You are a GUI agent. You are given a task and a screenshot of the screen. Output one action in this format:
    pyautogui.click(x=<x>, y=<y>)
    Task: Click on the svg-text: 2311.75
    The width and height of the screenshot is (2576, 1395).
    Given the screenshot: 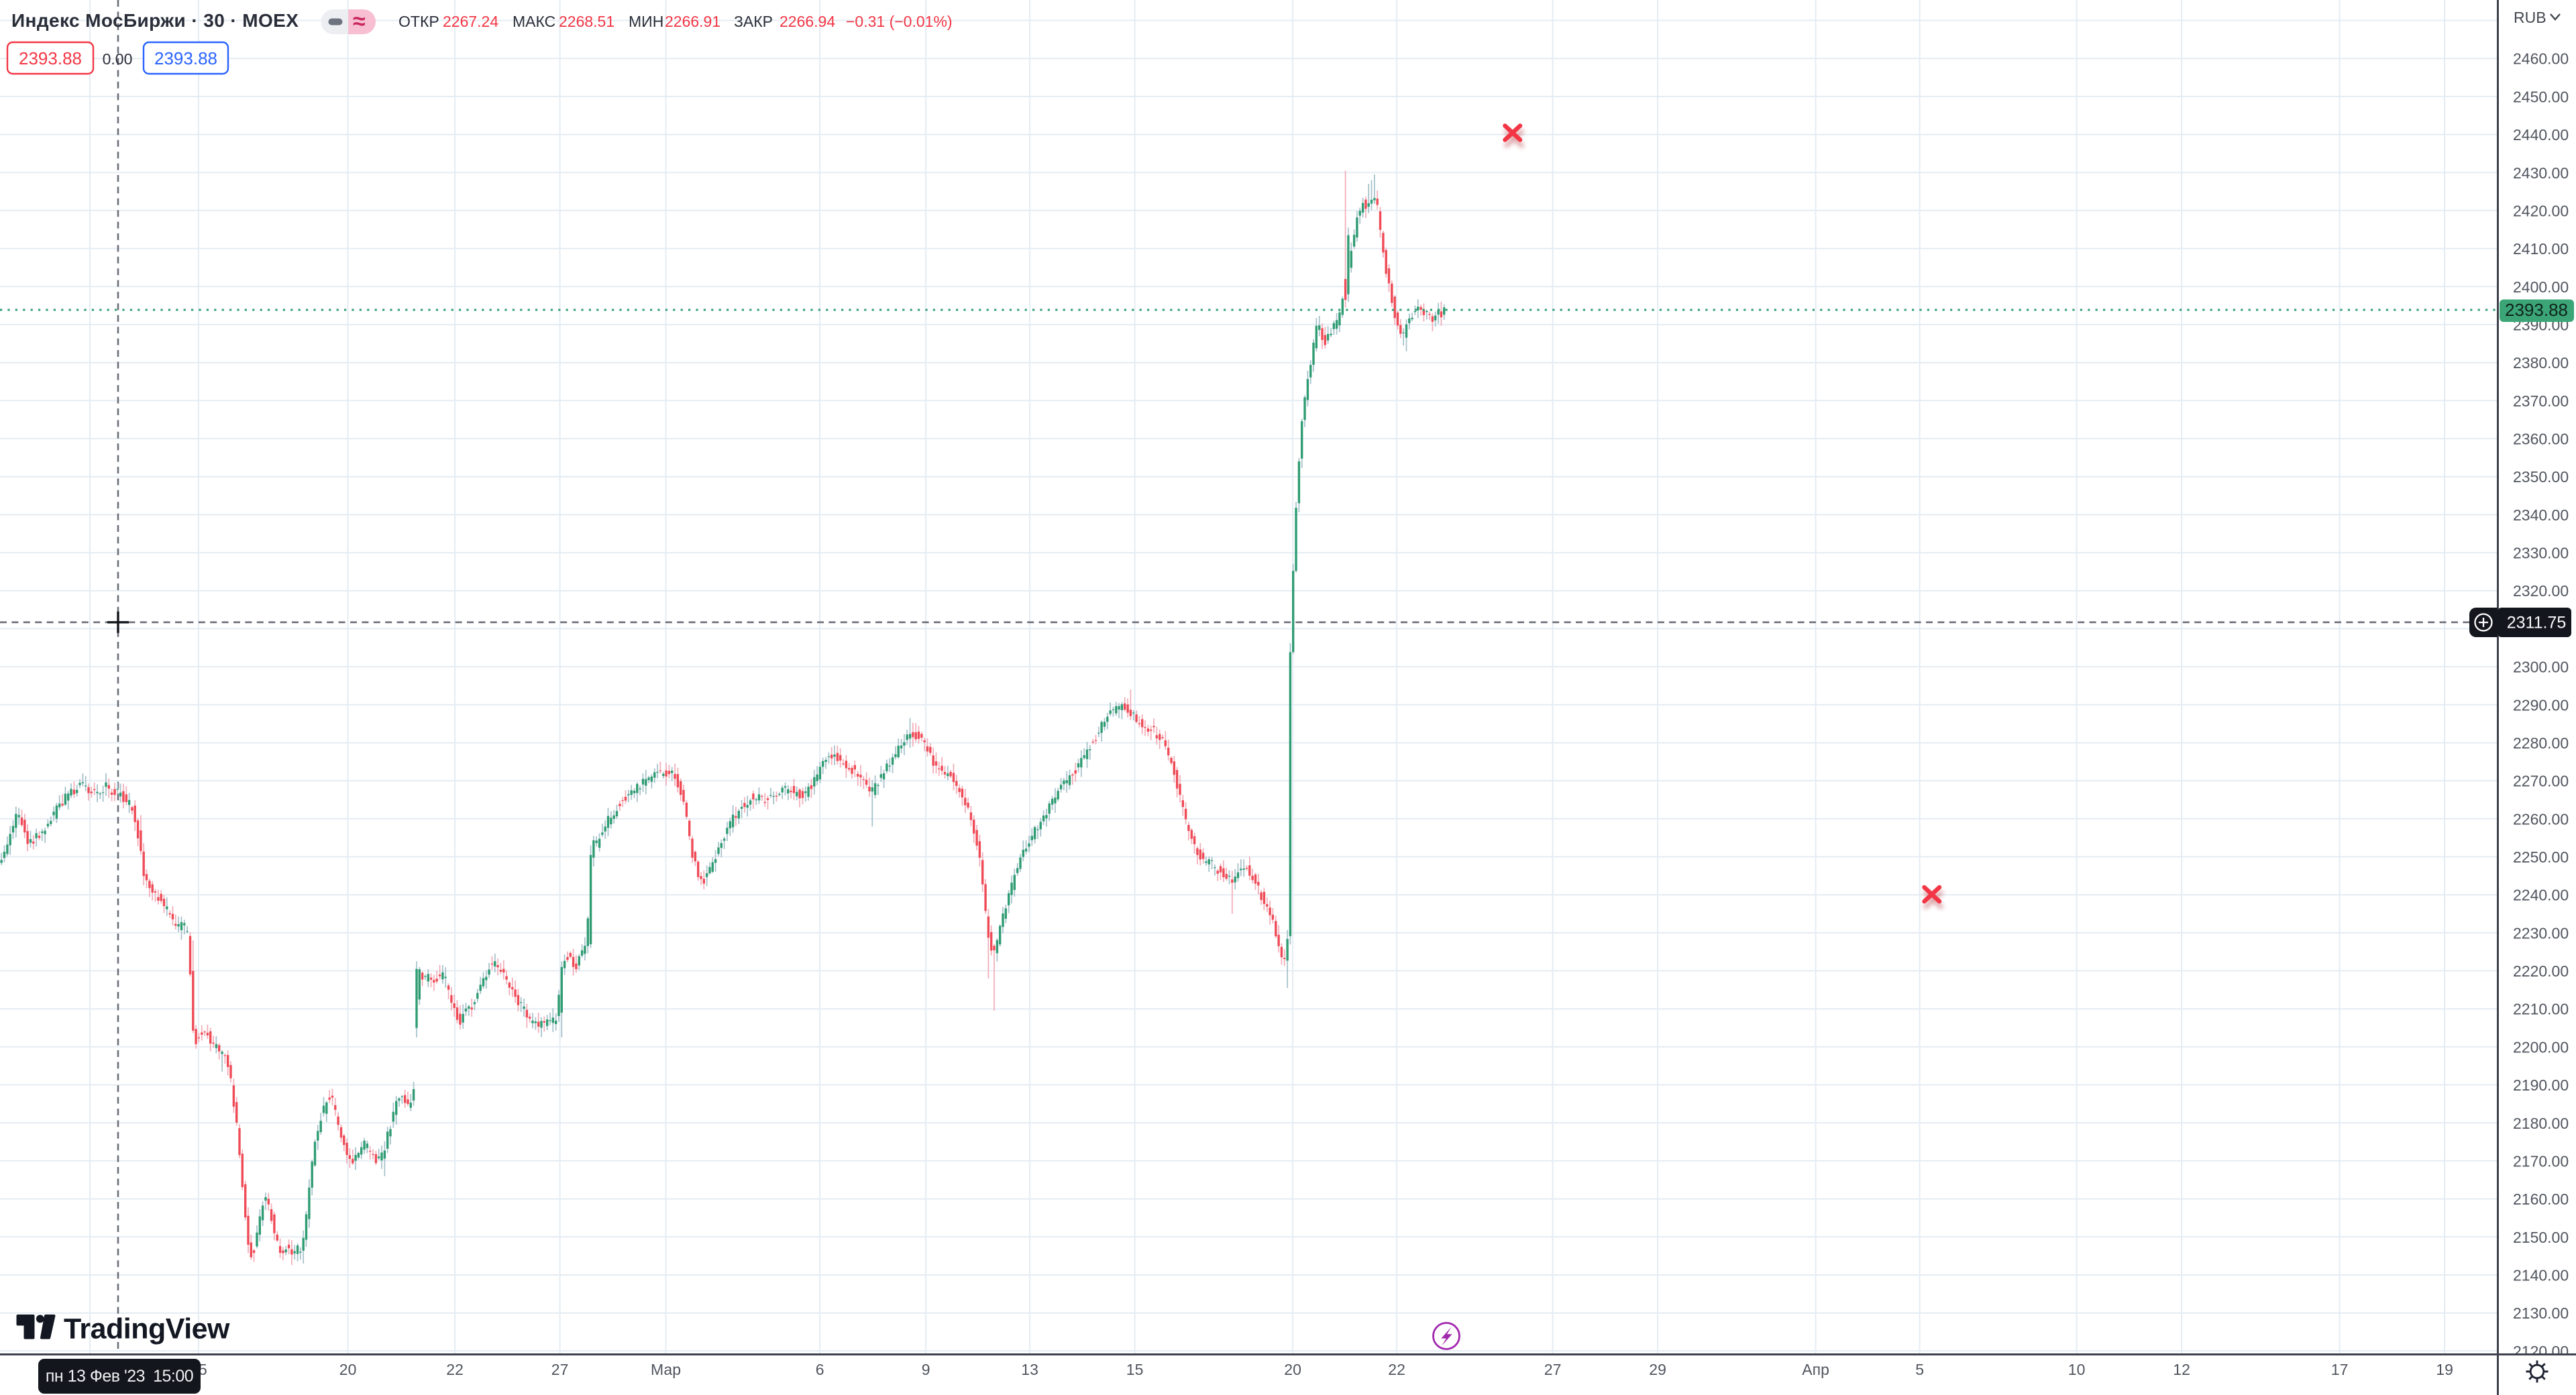 What is the action you would take?
    pyautogui.click(x=2537, y=623)
    